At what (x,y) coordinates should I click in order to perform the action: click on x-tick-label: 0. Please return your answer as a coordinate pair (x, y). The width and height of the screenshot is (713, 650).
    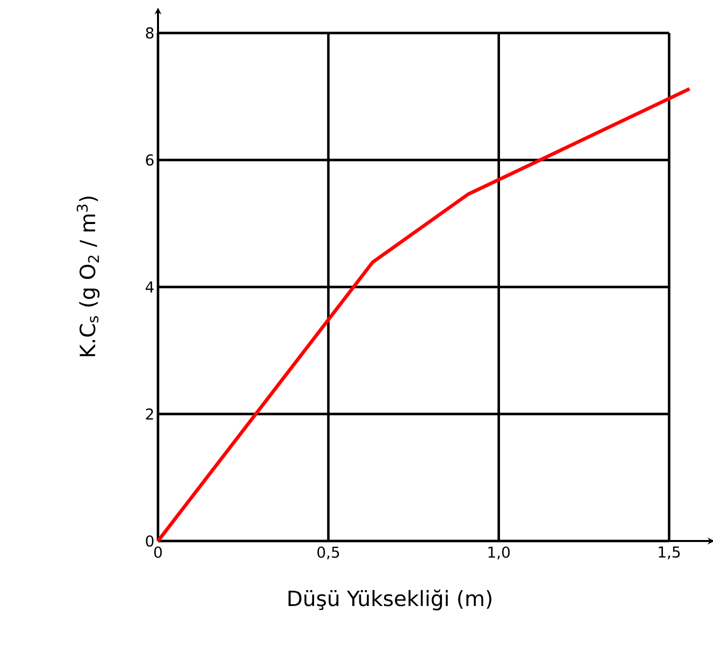
    Looking at the image, I should click on (158, 552).